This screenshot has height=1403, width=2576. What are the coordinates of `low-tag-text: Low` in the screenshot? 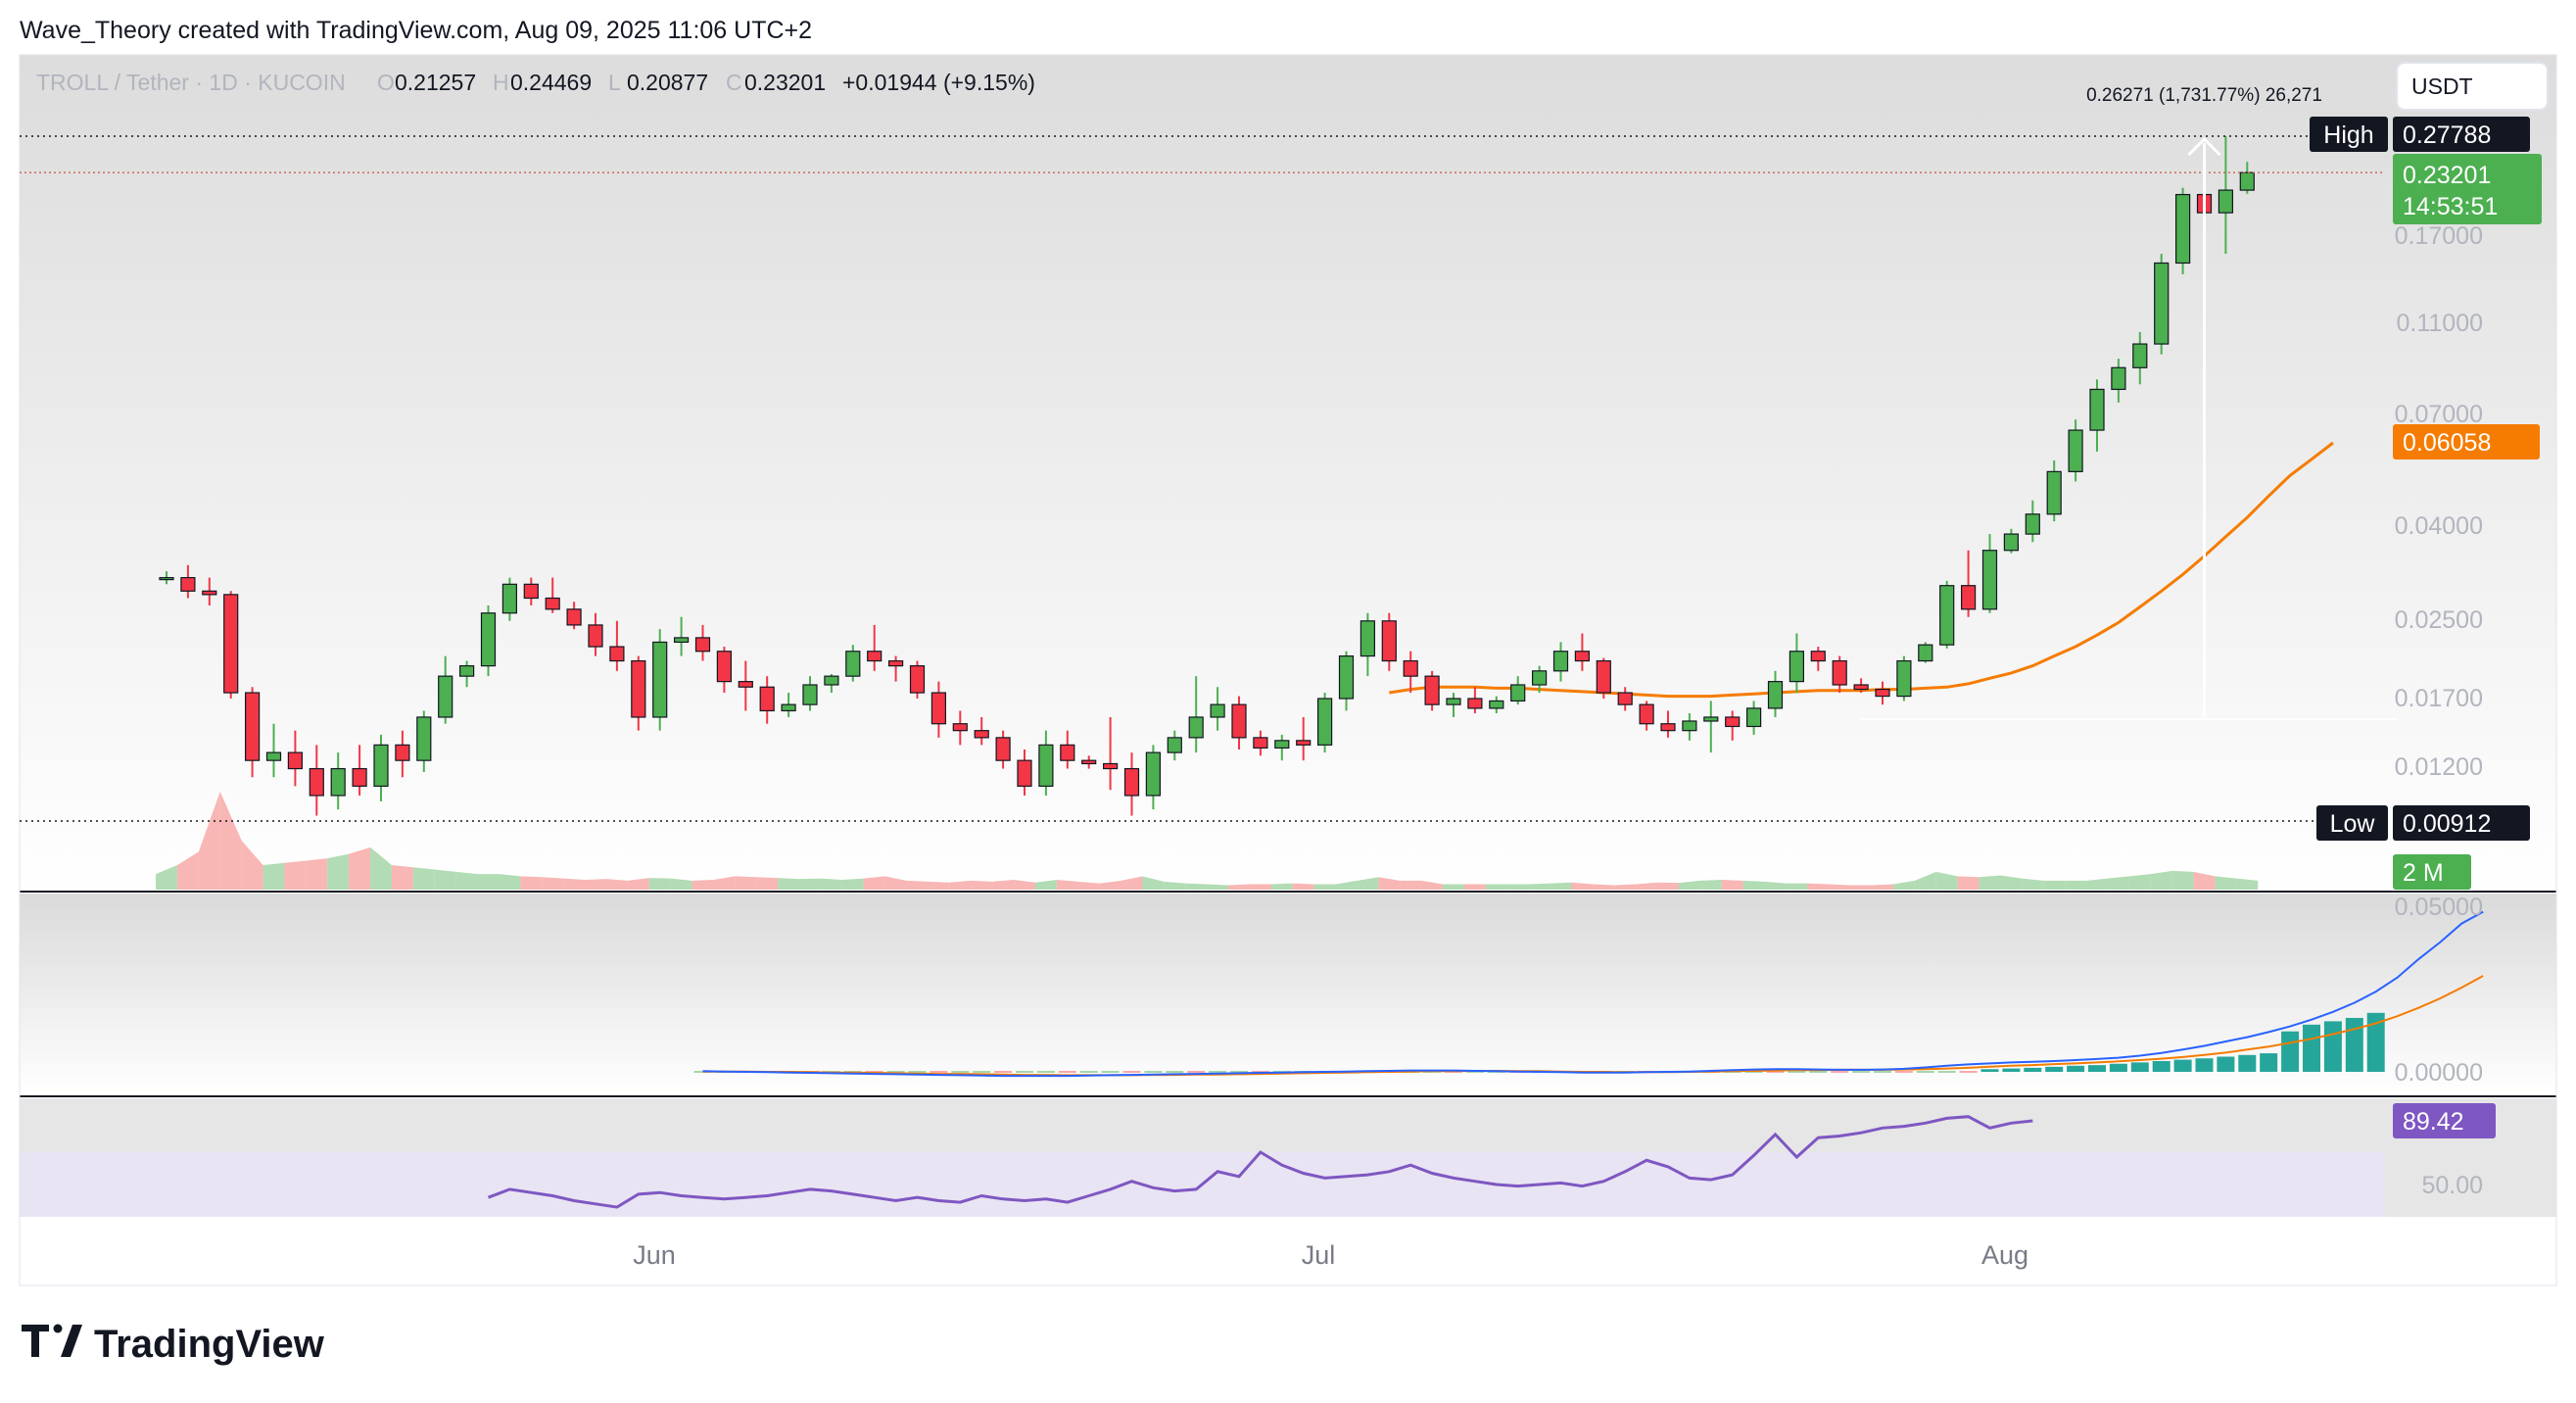 It's located at (2353, 824).